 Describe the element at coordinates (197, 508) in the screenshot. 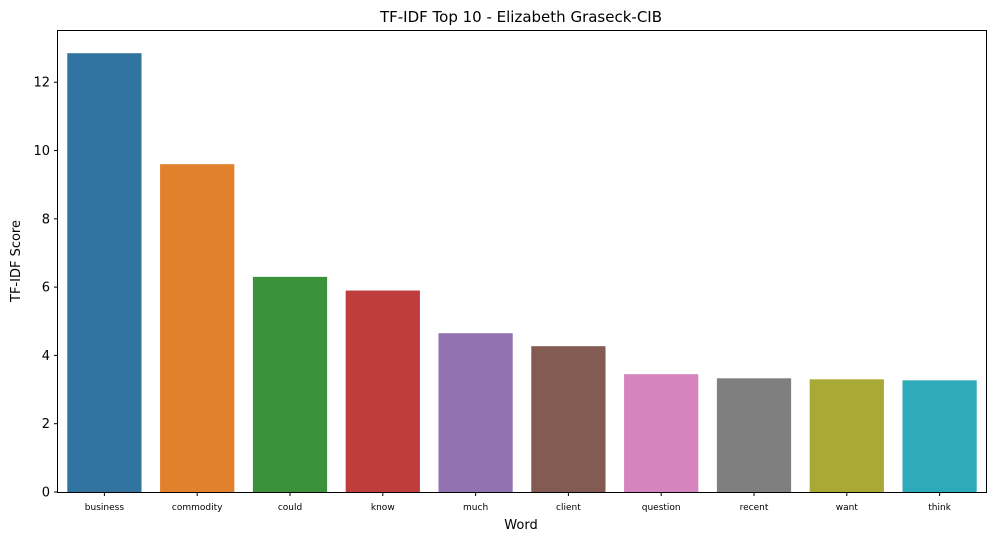

I see `x-tick-label: commodity` at that location.